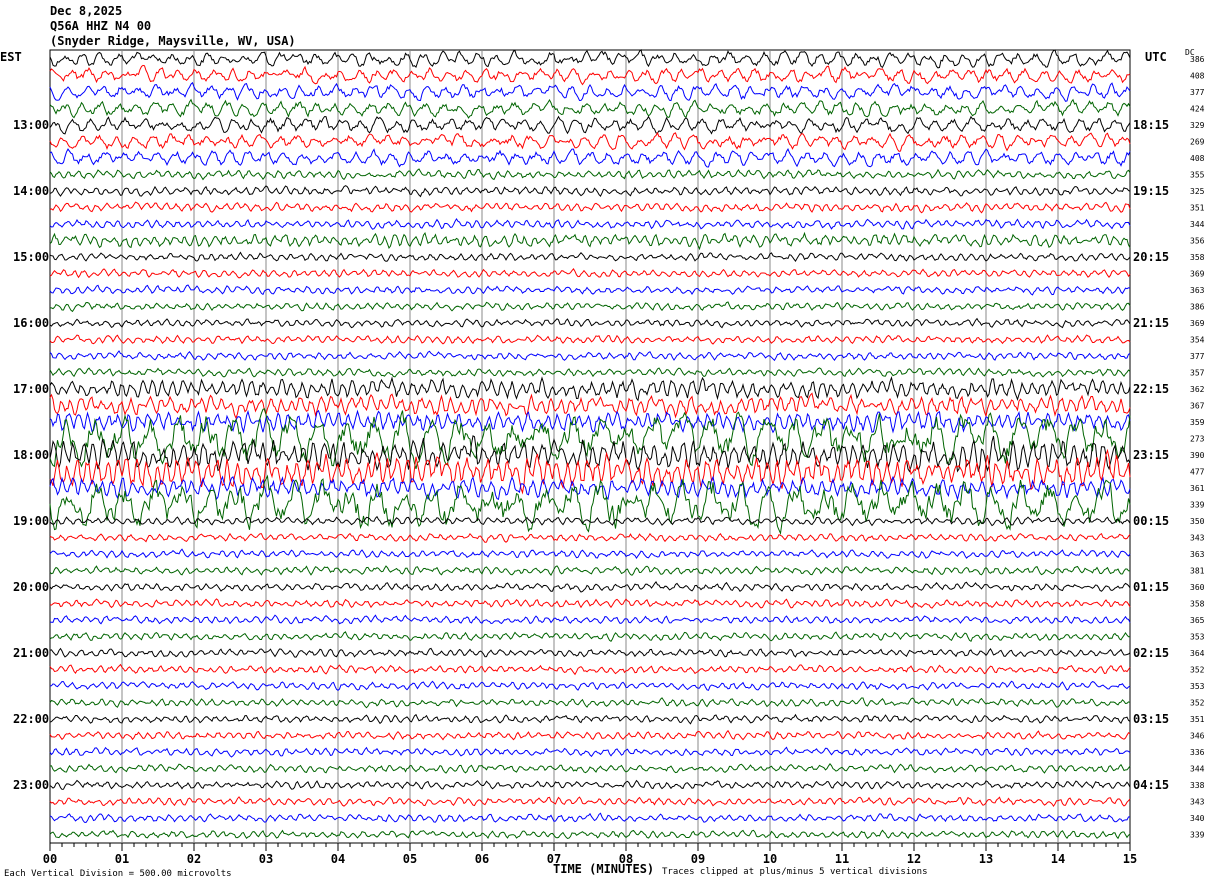  What do you see at coordinates (173, 41) in the screenshot?
I see `location-title: (Snyder Ridge, Maysville, WV, USA)` at bounding box center [173, 41].